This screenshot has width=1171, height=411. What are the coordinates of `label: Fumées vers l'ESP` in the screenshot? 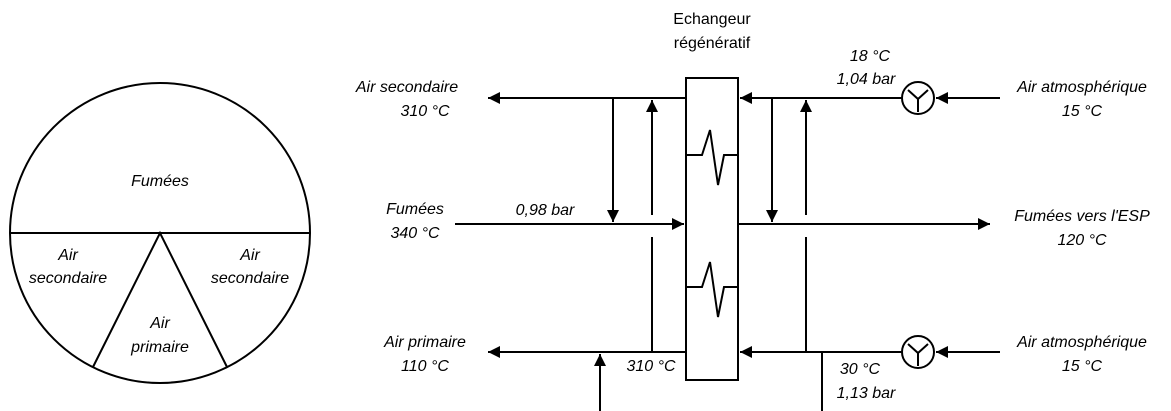 It's located at (1082, 216).